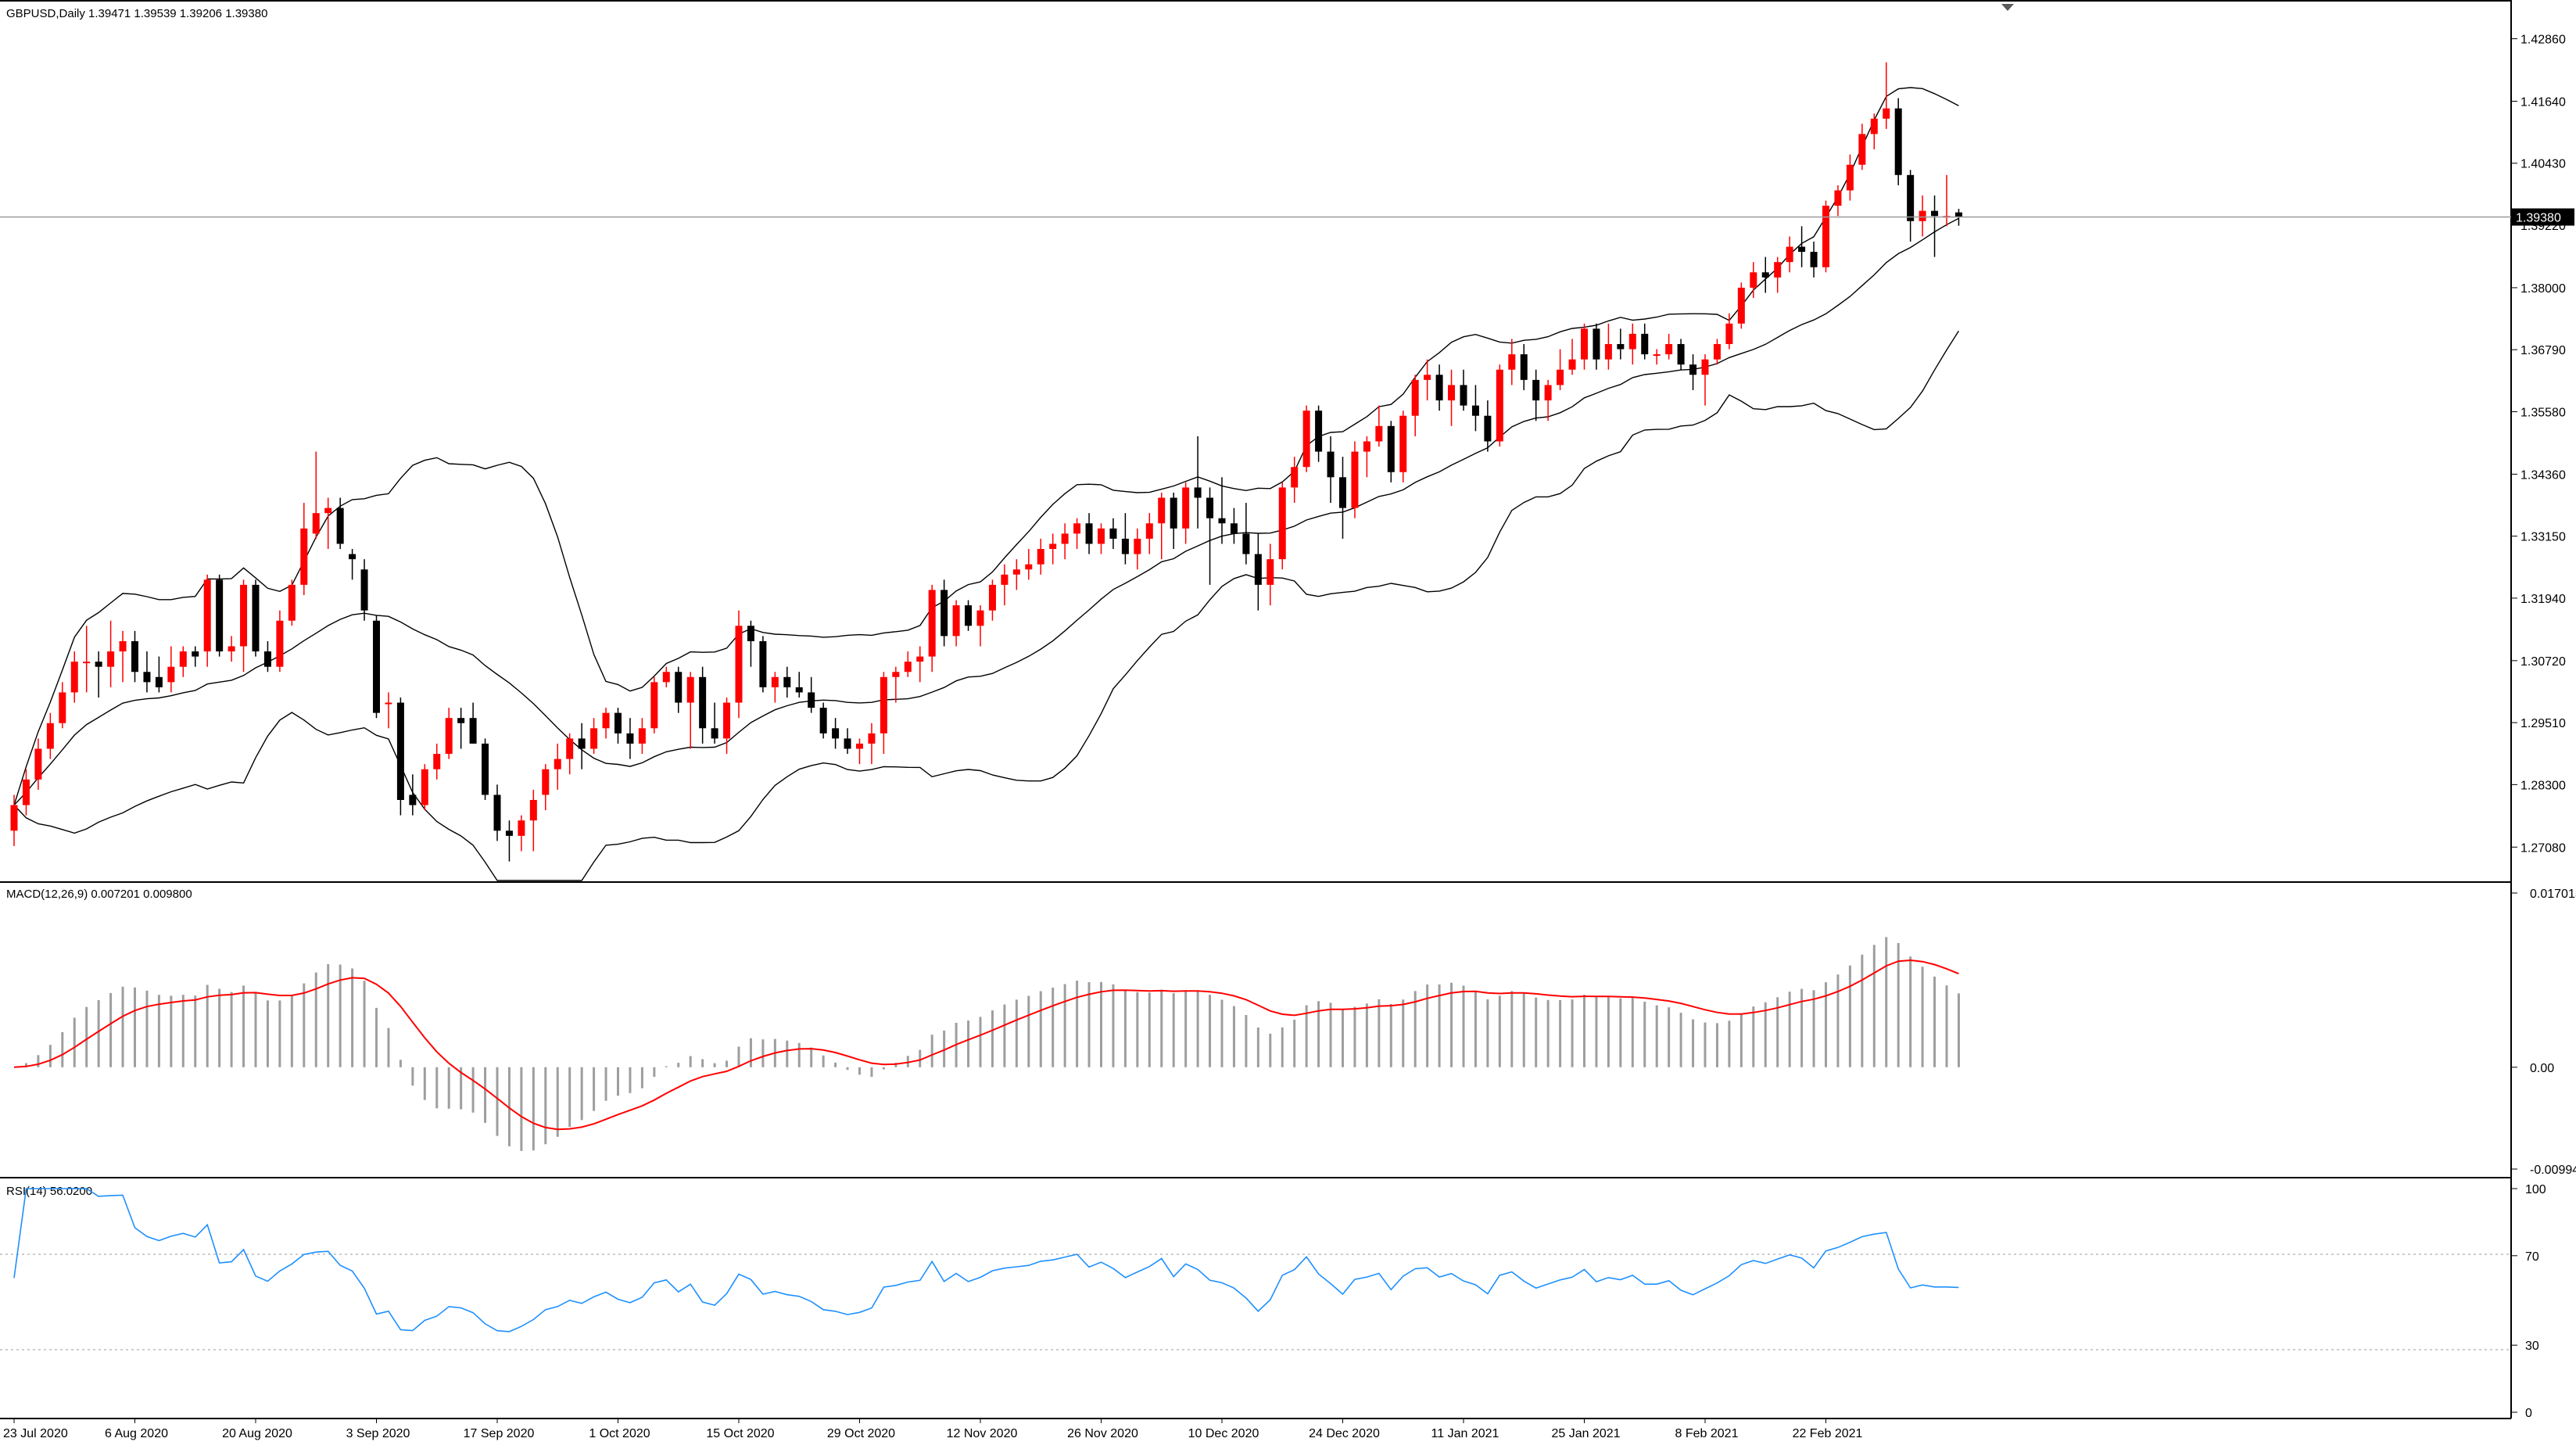  I want to click on rsi-y-axis: 100 70 30 0, so click(2528, 1301).